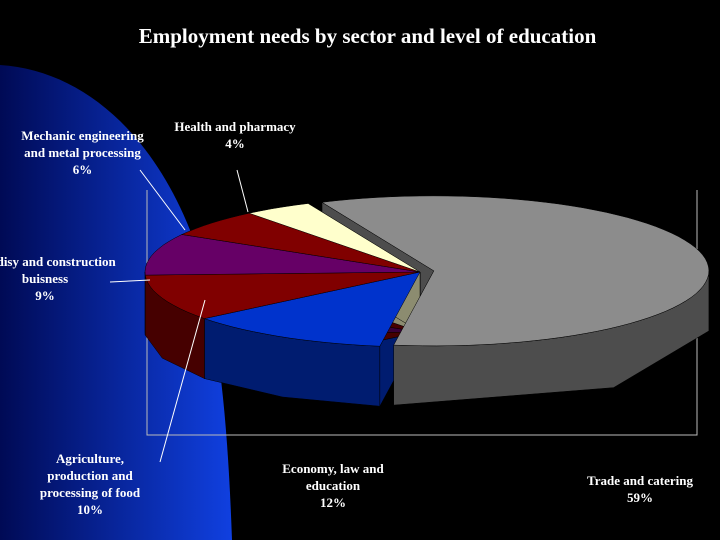  Describe the element at coordinates (235, 143) in the screenshot. I see `slice-value-label: 4%` at that location.